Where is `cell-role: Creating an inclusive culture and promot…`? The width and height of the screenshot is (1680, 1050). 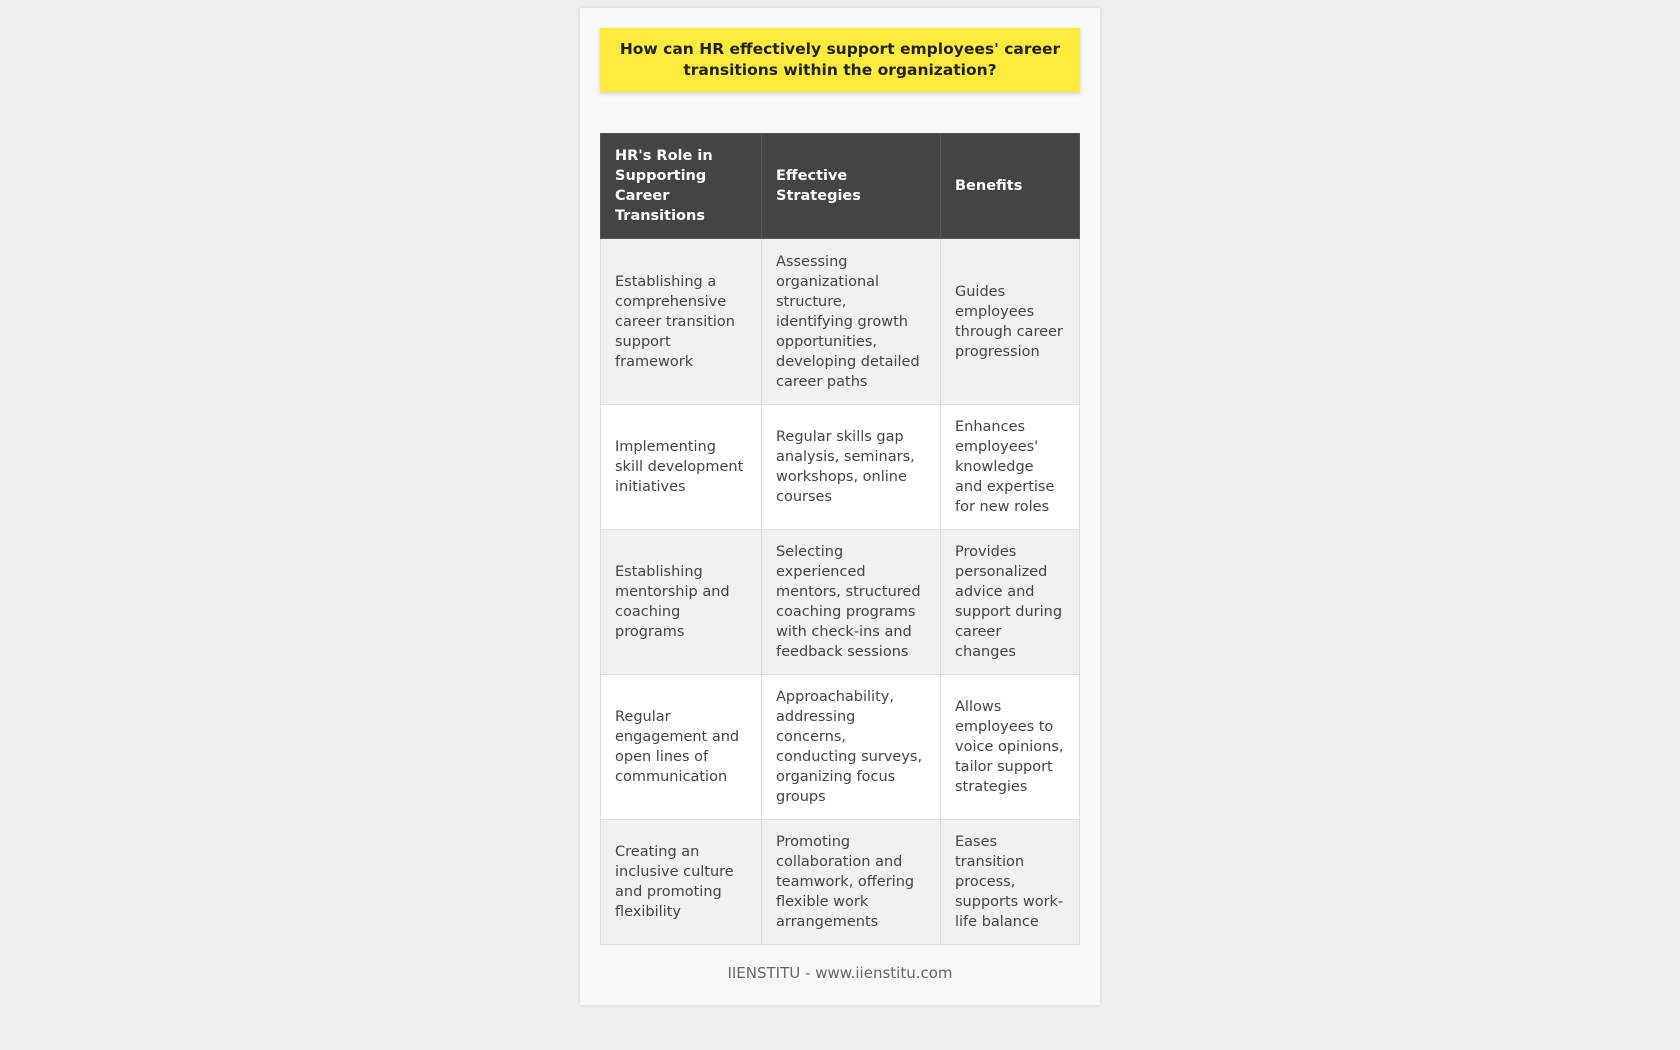 cell-role: Creating an inclusive culture and promot… is located at coordinates (681, 882).